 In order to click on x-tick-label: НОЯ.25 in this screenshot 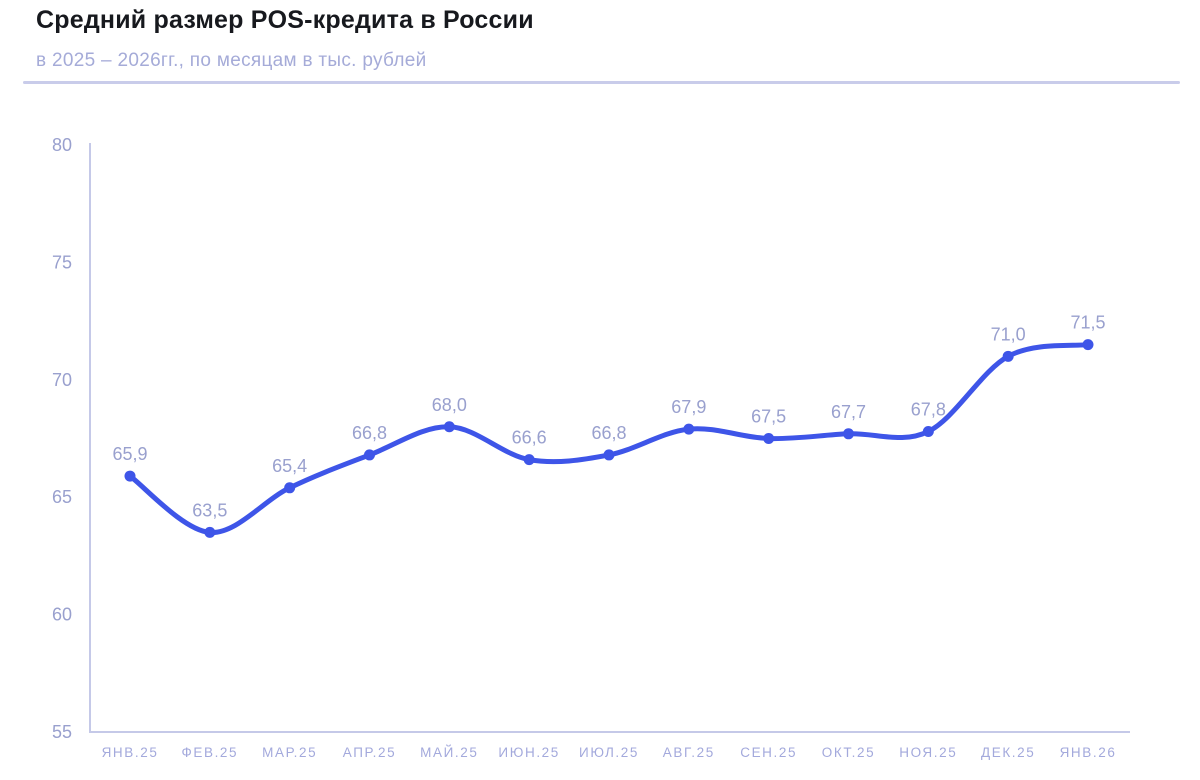, I will do `click(928, 752)`.